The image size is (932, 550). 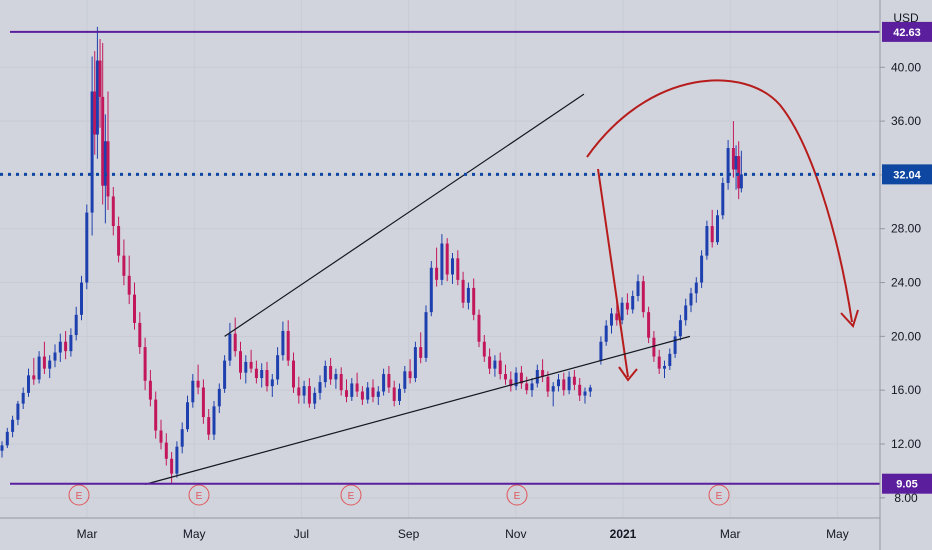 I want to click on arrow-straight-down, so click(x=613, y=273).